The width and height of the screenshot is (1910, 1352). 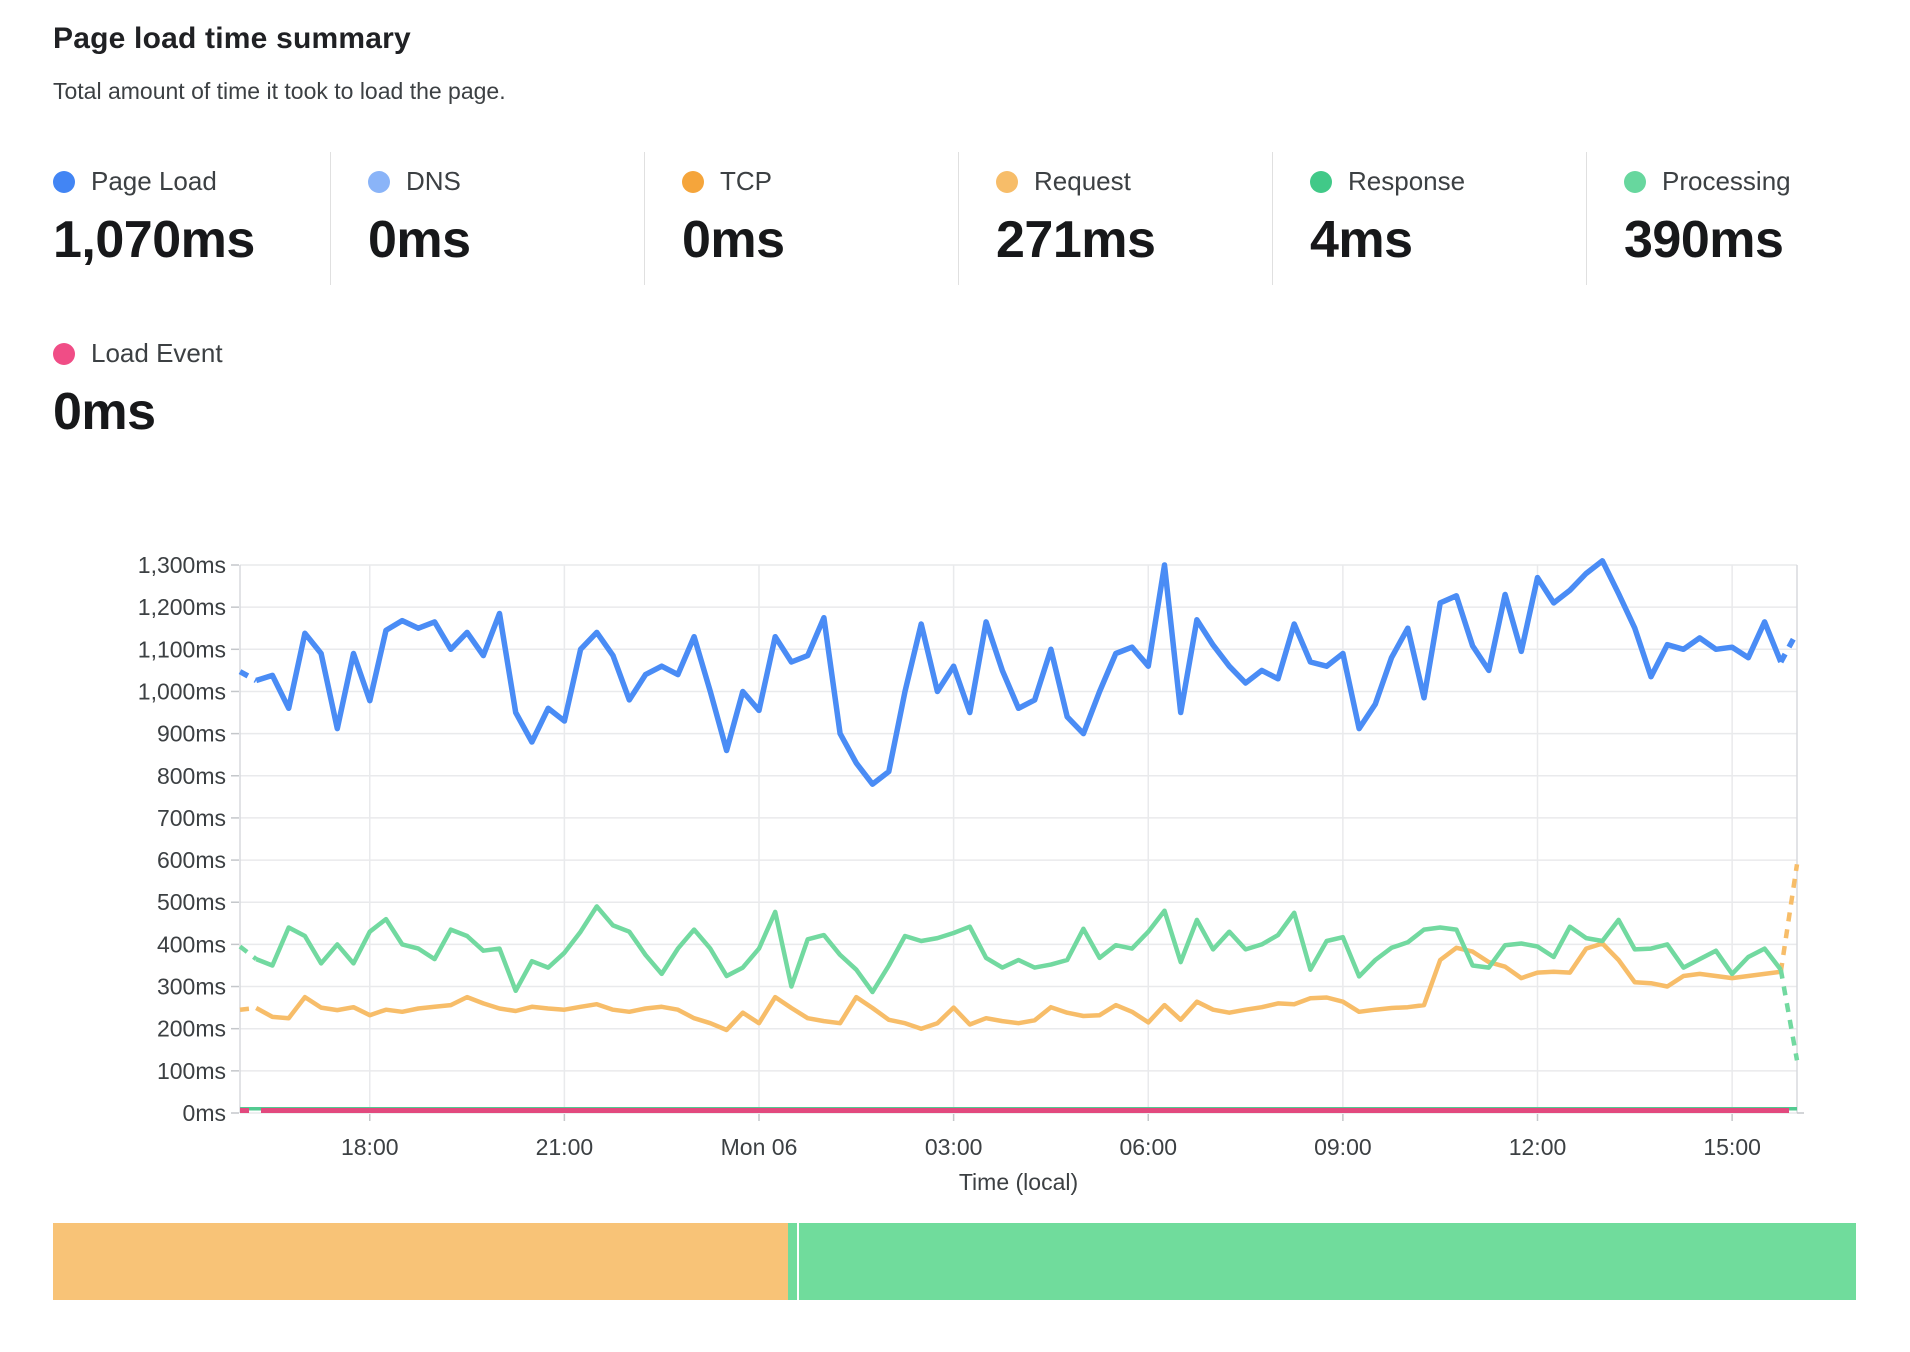 I want to click on y-axis-label: 300ms, so click(x=191, y=987).